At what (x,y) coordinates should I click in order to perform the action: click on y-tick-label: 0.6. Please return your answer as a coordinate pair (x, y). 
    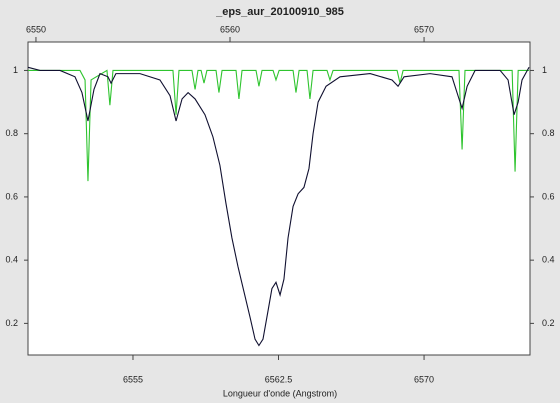
    Looking at the image, I should click on (11, 196).